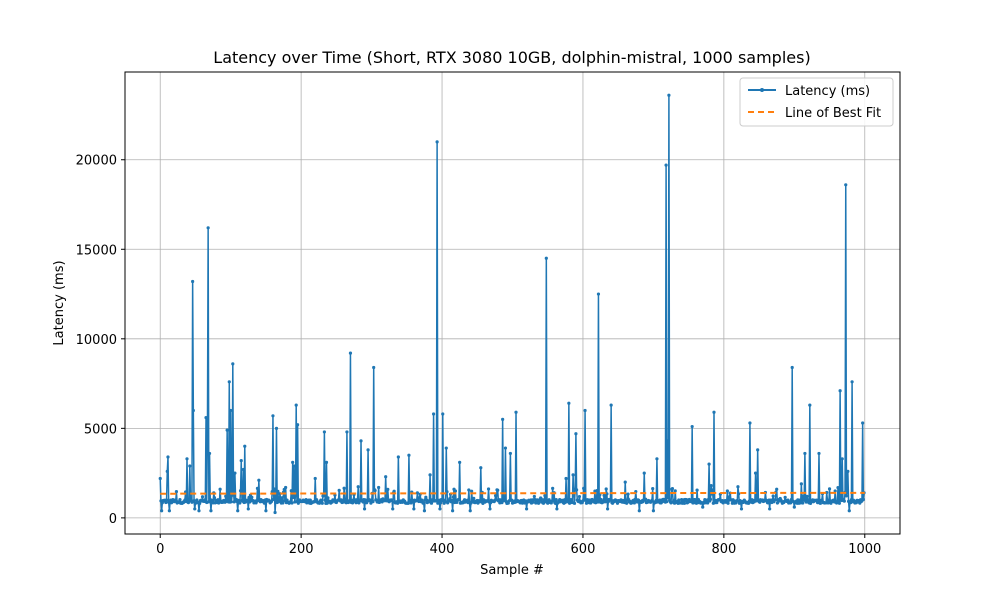  What do you see at coordinates (96, 250) in the screenshot?
I see `y-tick-label: 15000` at bounding box center [96, 250].